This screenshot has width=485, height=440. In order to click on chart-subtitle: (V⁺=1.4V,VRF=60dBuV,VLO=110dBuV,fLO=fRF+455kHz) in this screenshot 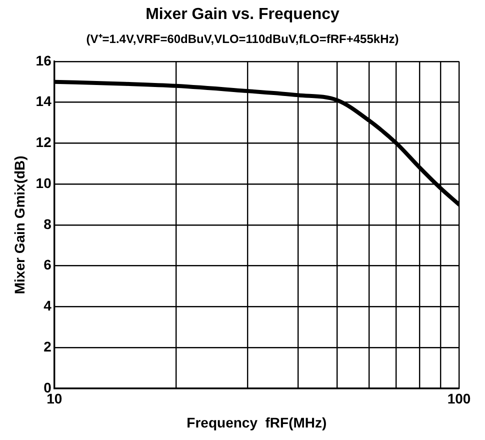, I will do `click(242, 39)`.